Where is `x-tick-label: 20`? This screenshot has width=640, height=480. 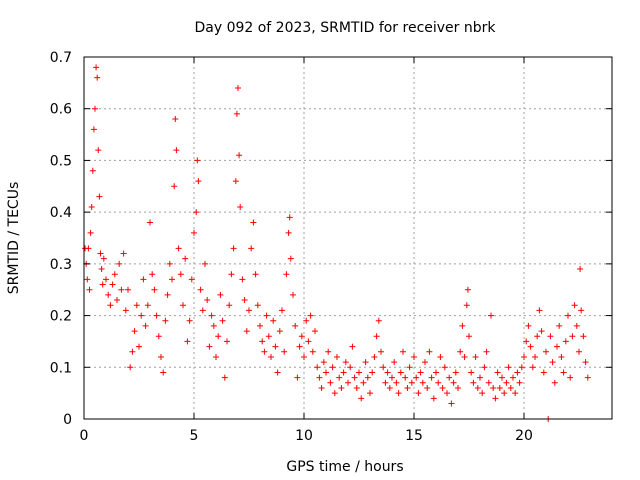 x-tick-label: 20 is located at coordinates (524, 436).